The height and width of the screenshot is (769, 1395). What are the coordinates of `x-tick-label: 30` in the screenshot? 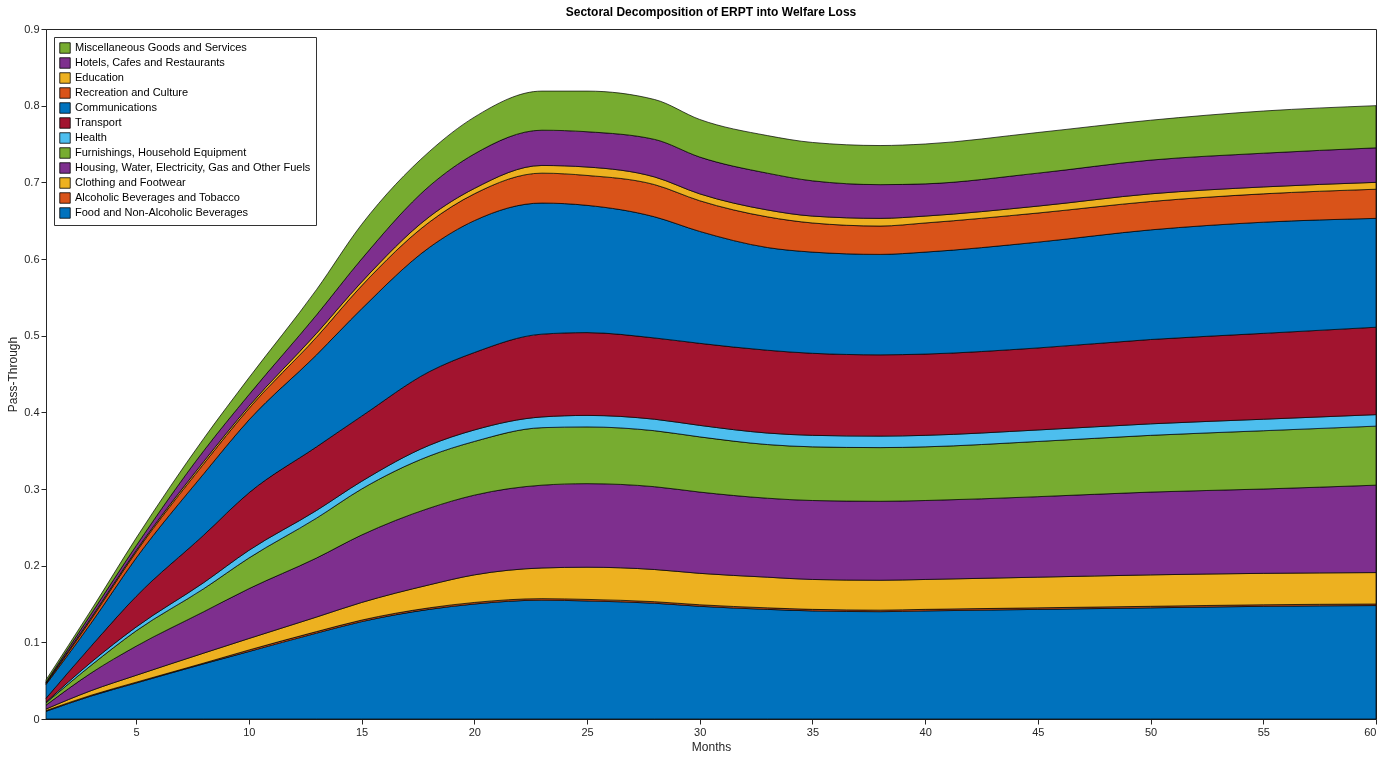 It's located at (700, 731).